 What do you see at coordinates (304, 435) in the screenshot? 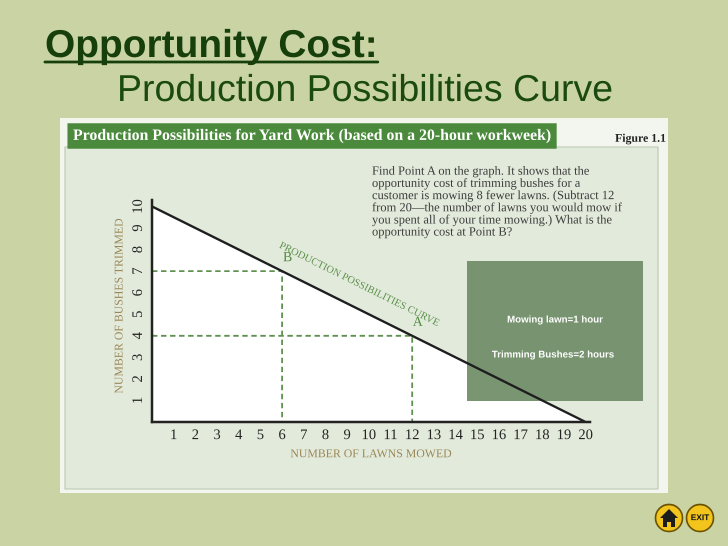
I see `x-tick-label: 7` at bounding box center [304, 435].